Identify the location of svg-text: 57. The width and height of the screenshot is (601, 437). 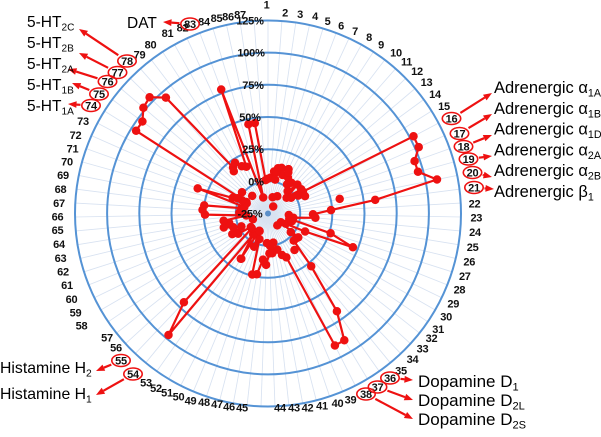
(107, 339).